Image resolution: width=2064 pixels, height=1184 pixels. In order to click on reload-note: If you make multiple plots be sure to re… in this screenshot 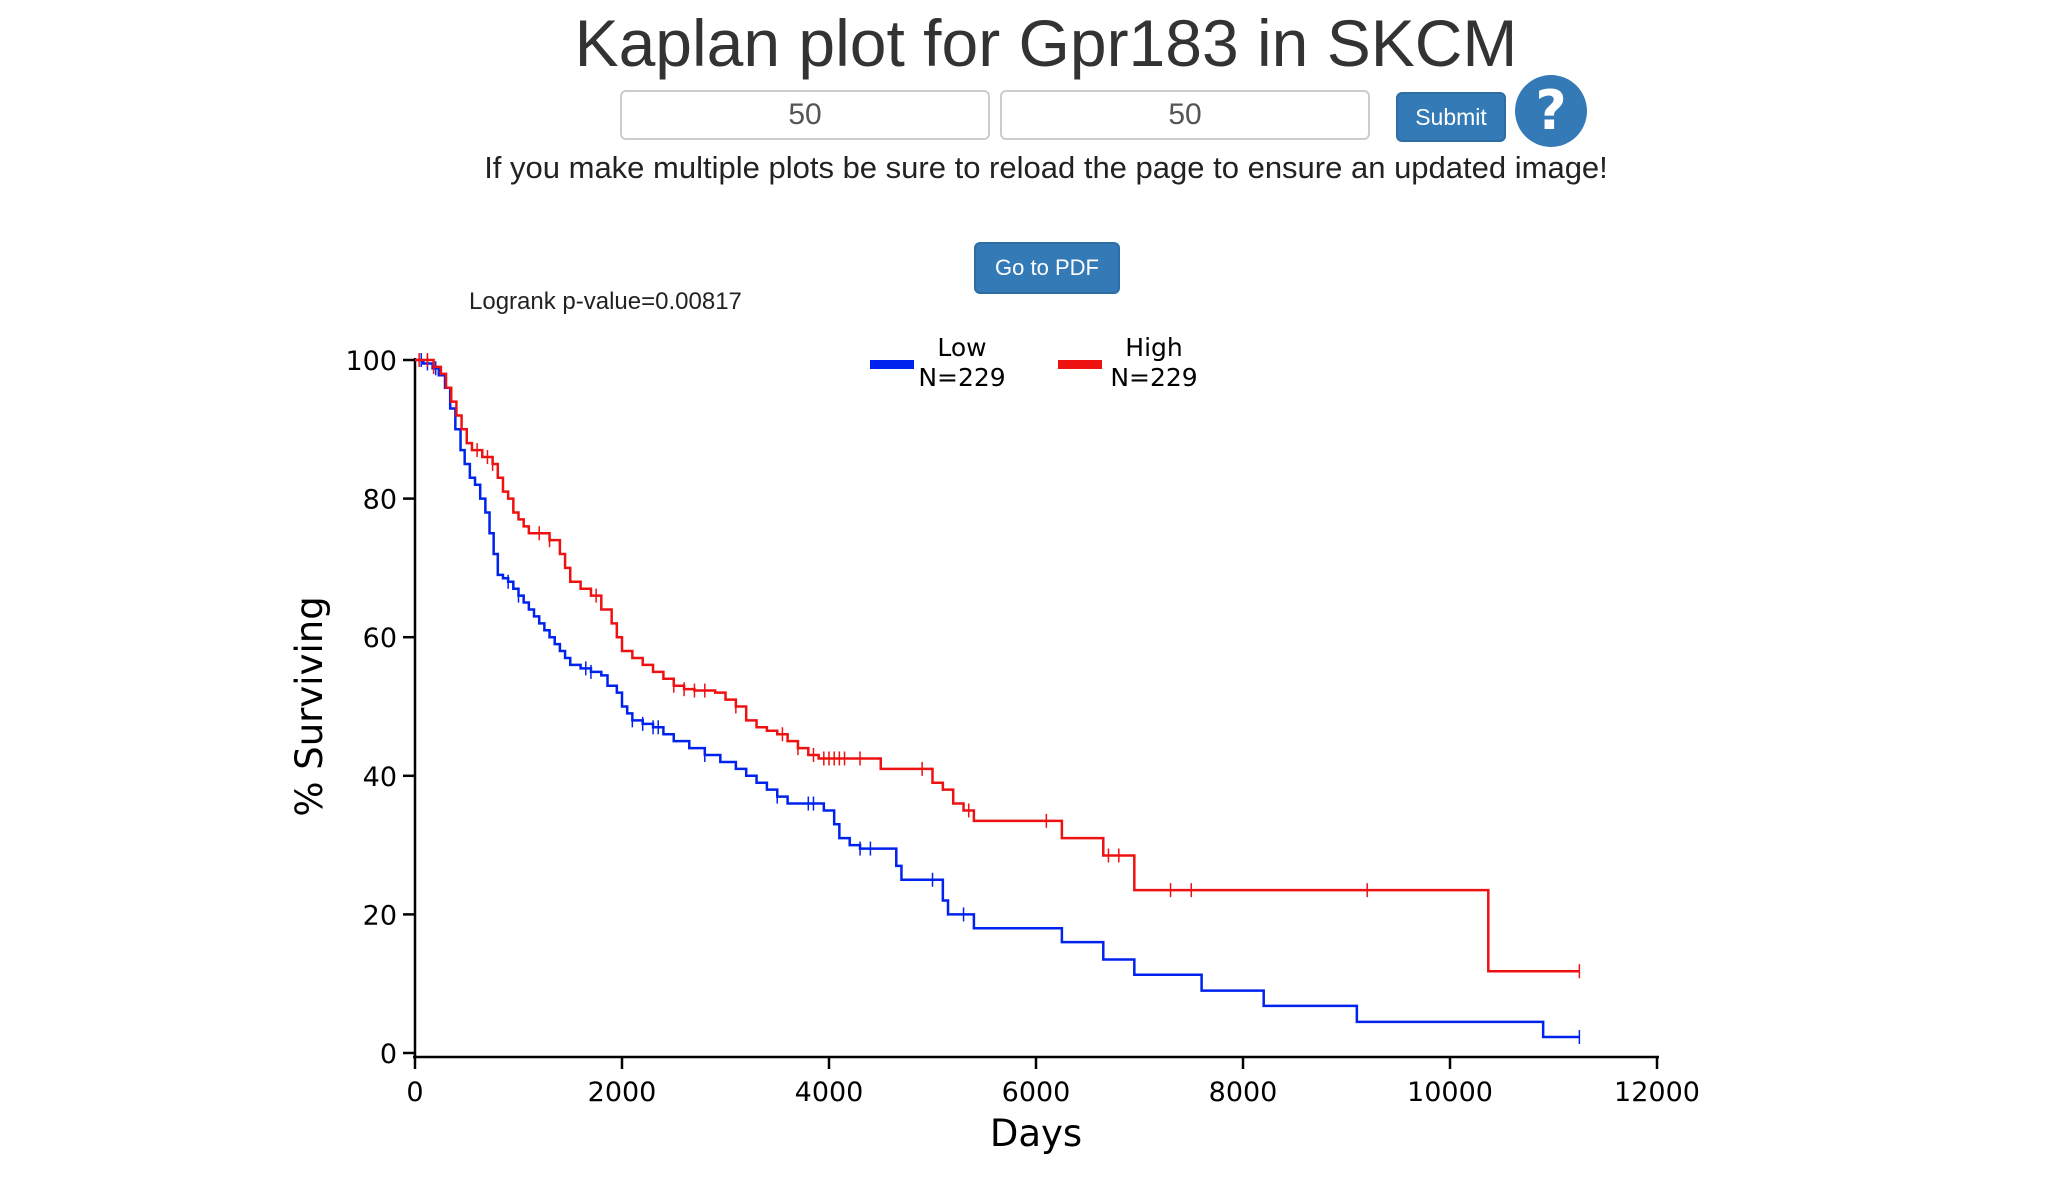, I will do `click(1046, 167)`.